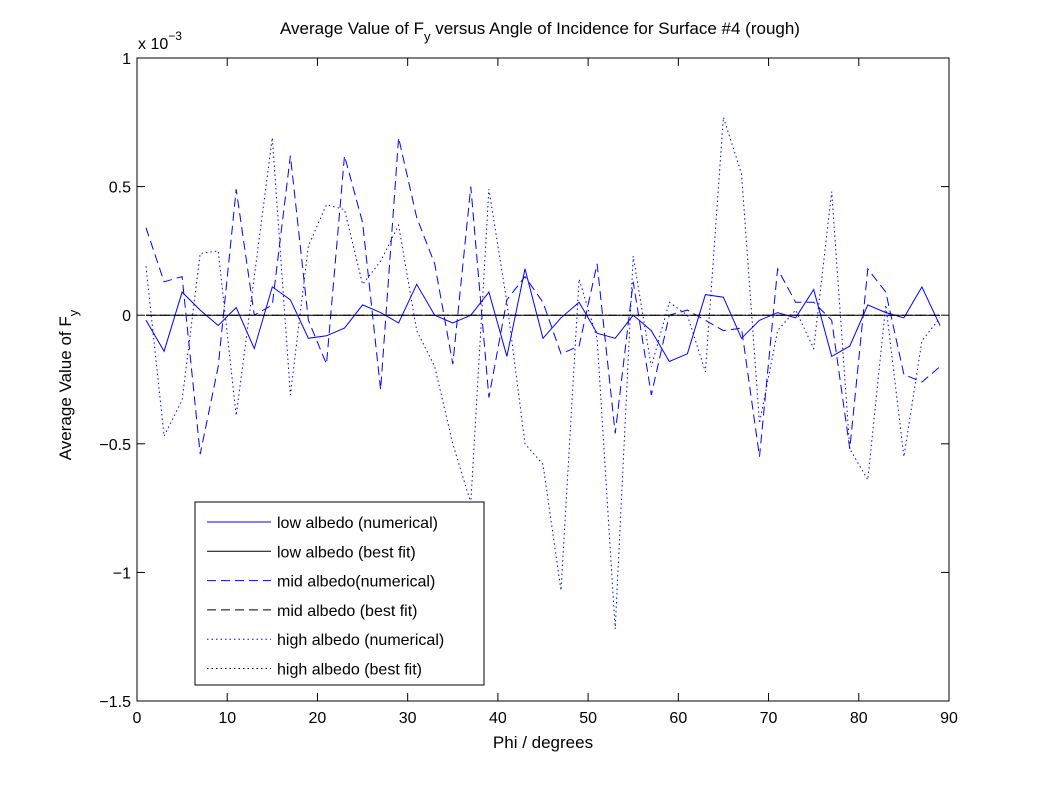  I want to click on x-tick-label: 20, so click(318, 718).